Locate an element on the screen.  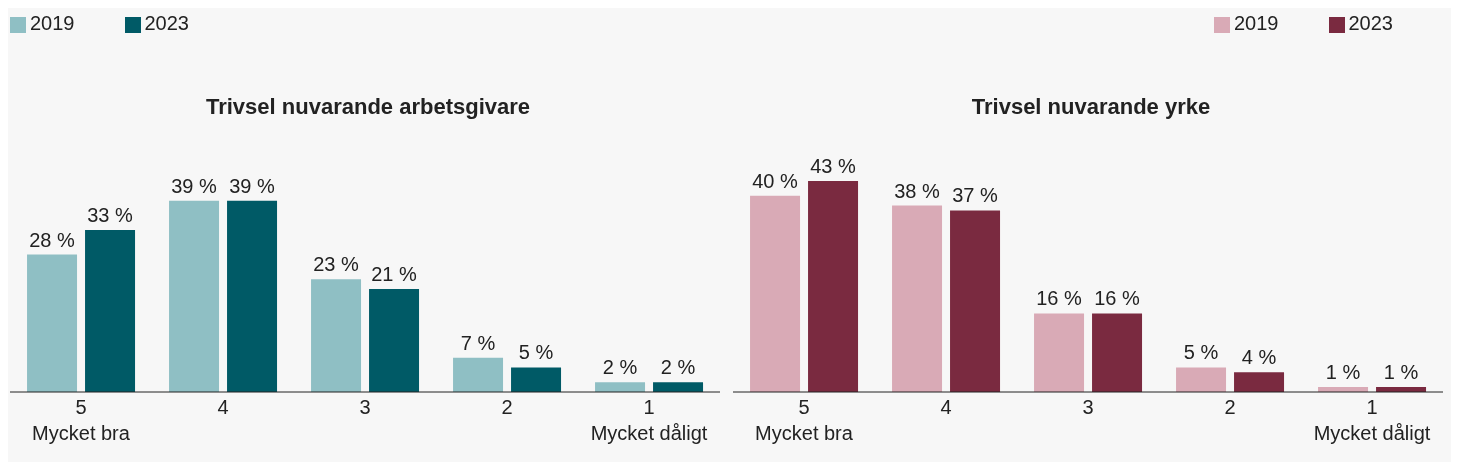
chart-title: Trivsel nuvarande arbetsgivare is located at coordinates (368, 107).